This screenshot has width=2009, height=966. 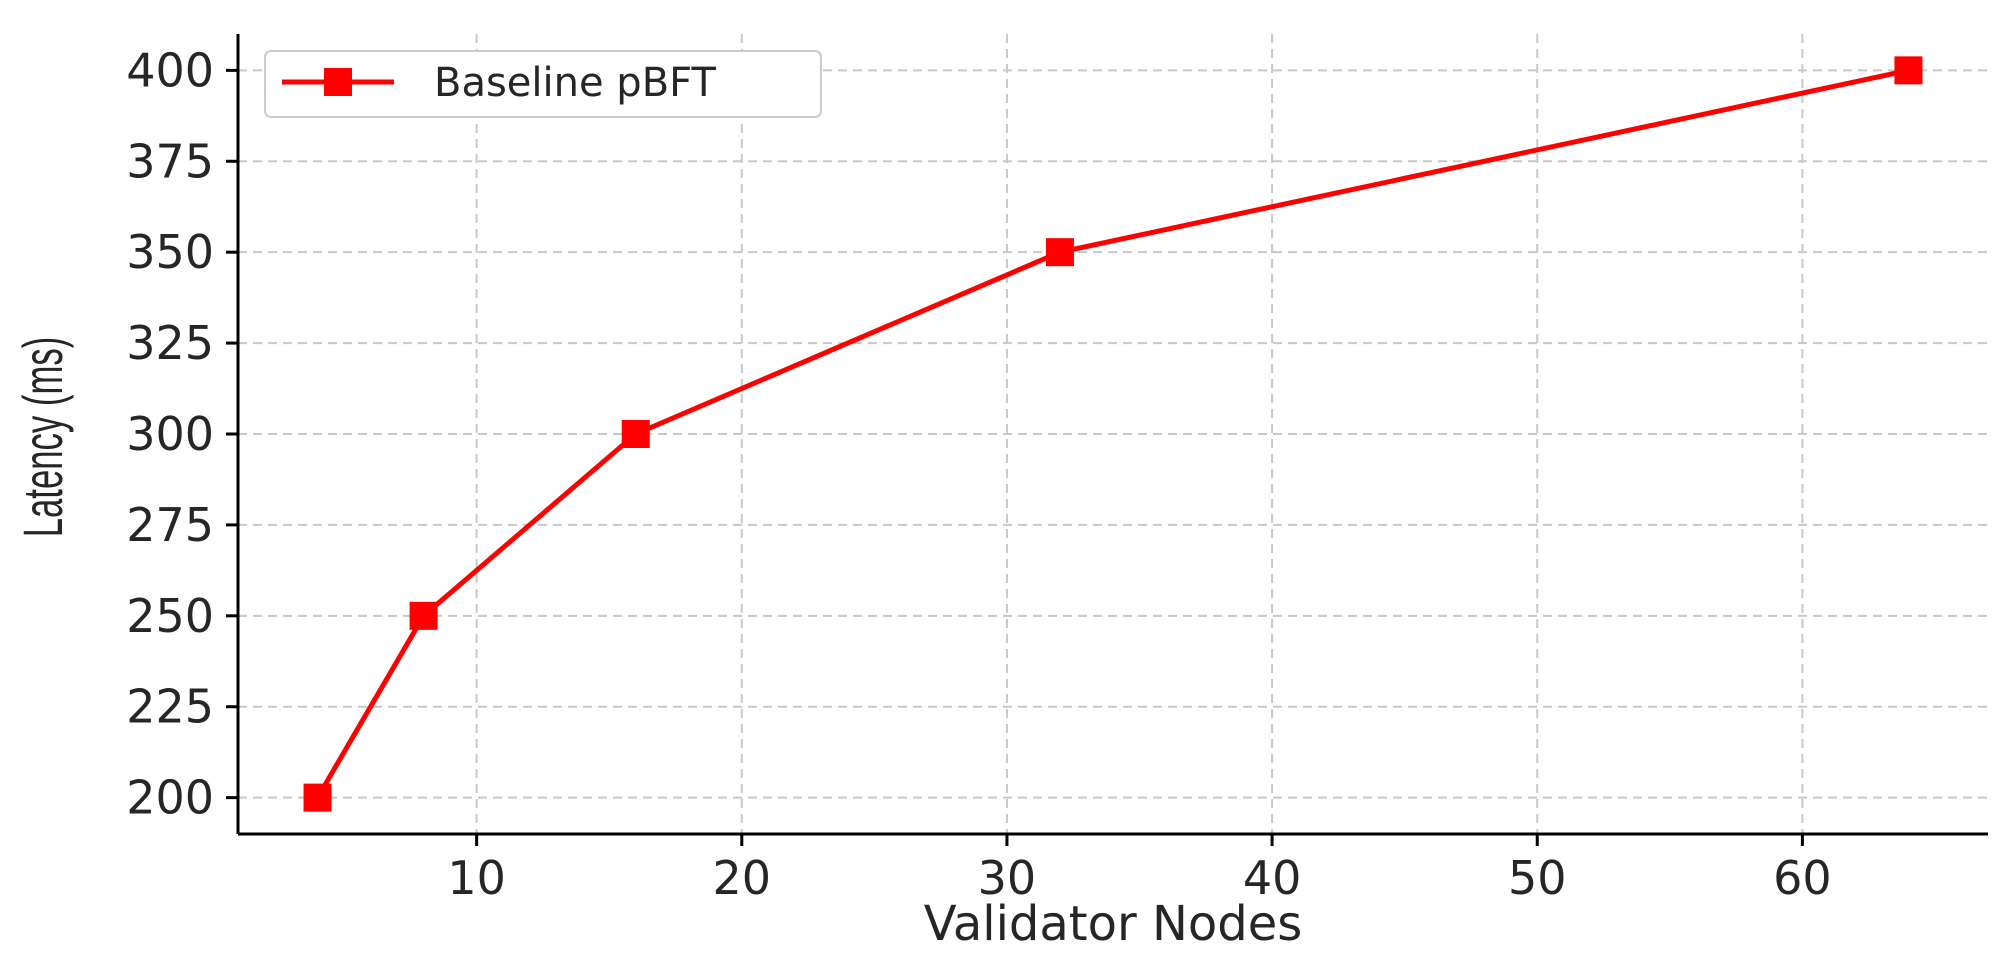 I want to click on x-tick-label: 20, so click(x=742, y=878).